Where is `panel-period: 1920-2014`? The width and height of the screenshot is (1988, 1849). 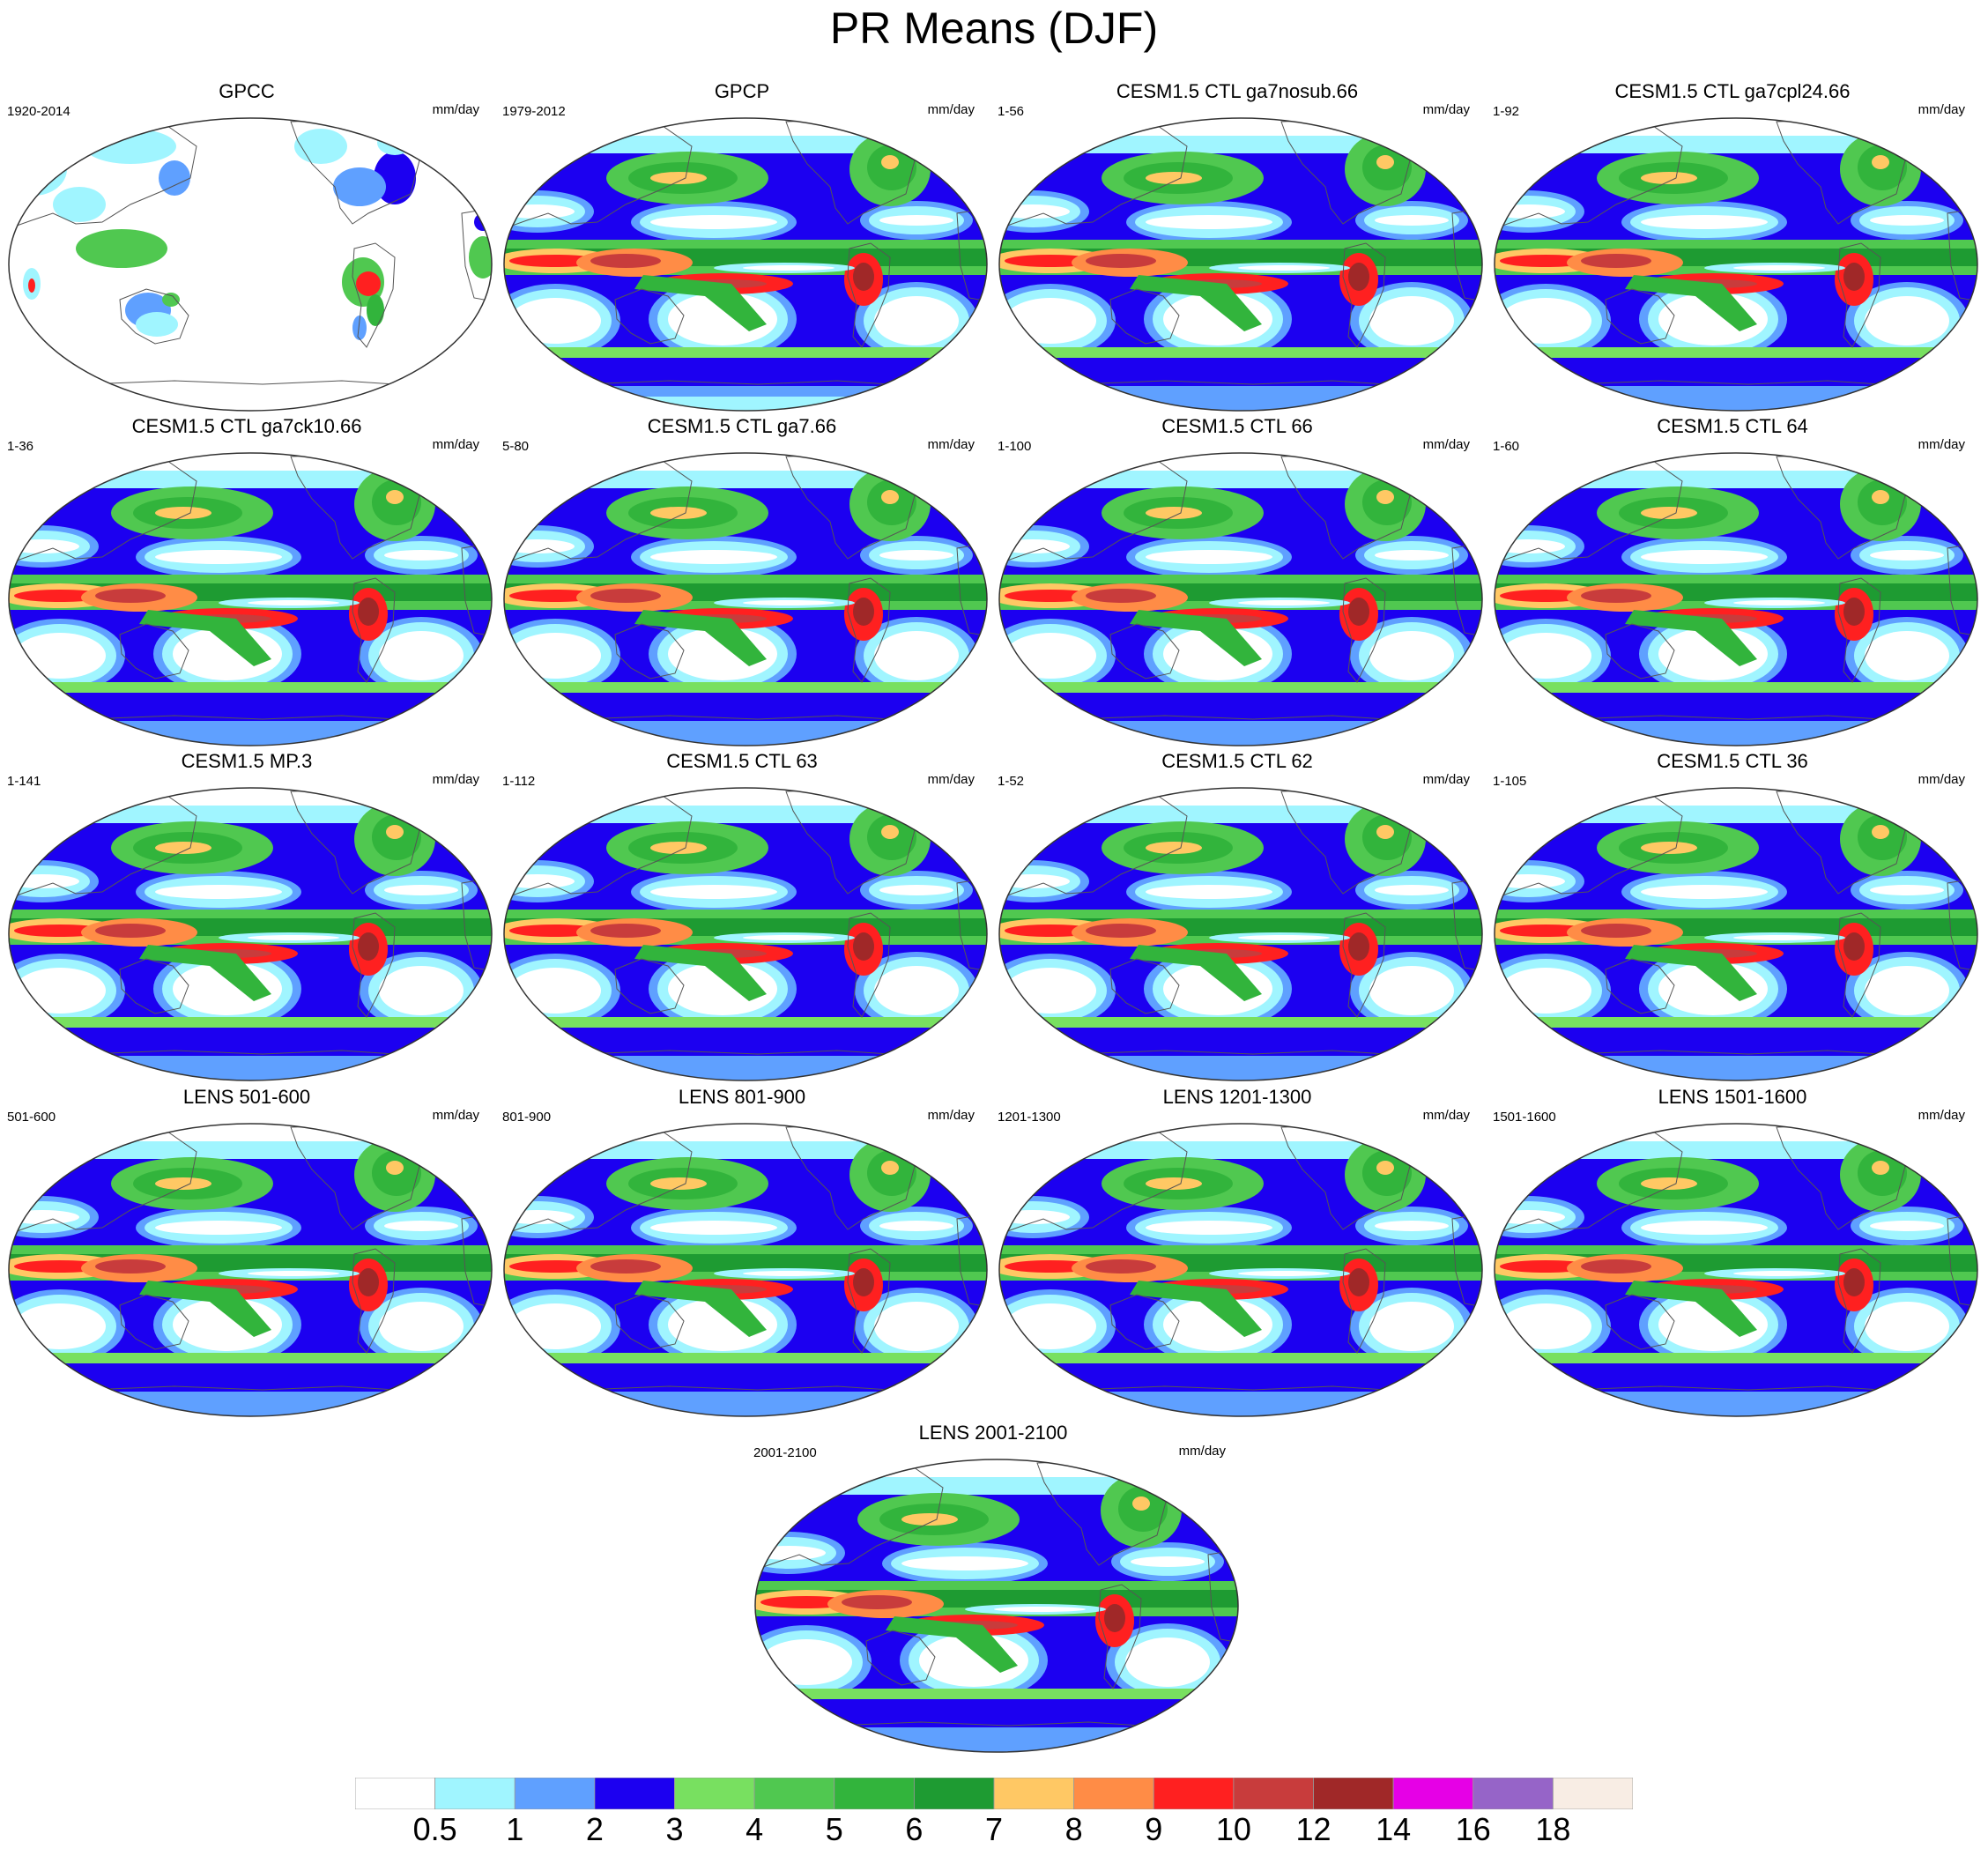 panel-period: 1920-2014 is located at coordinates (38, 112).